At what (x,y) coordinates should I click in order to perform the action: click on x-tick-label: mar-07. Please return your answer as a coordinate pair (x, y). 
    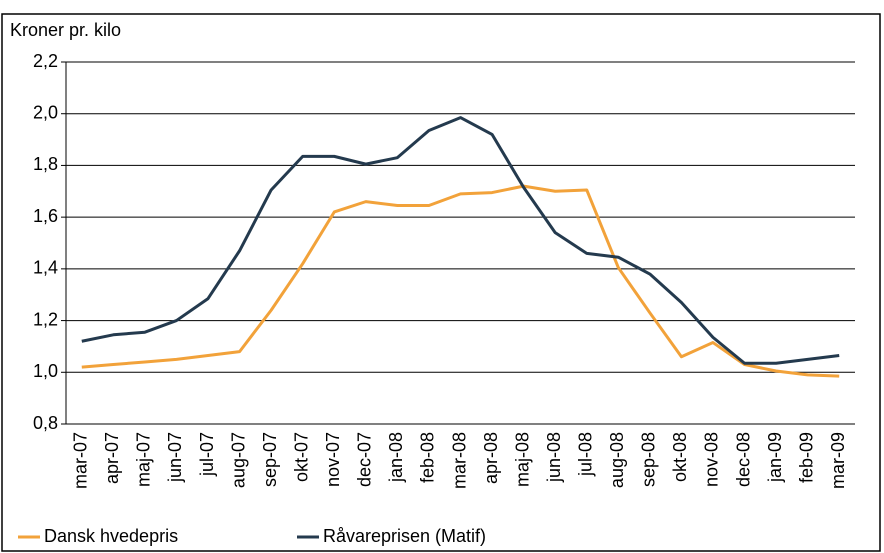
    Looking at the image, I should click on (81, 460).